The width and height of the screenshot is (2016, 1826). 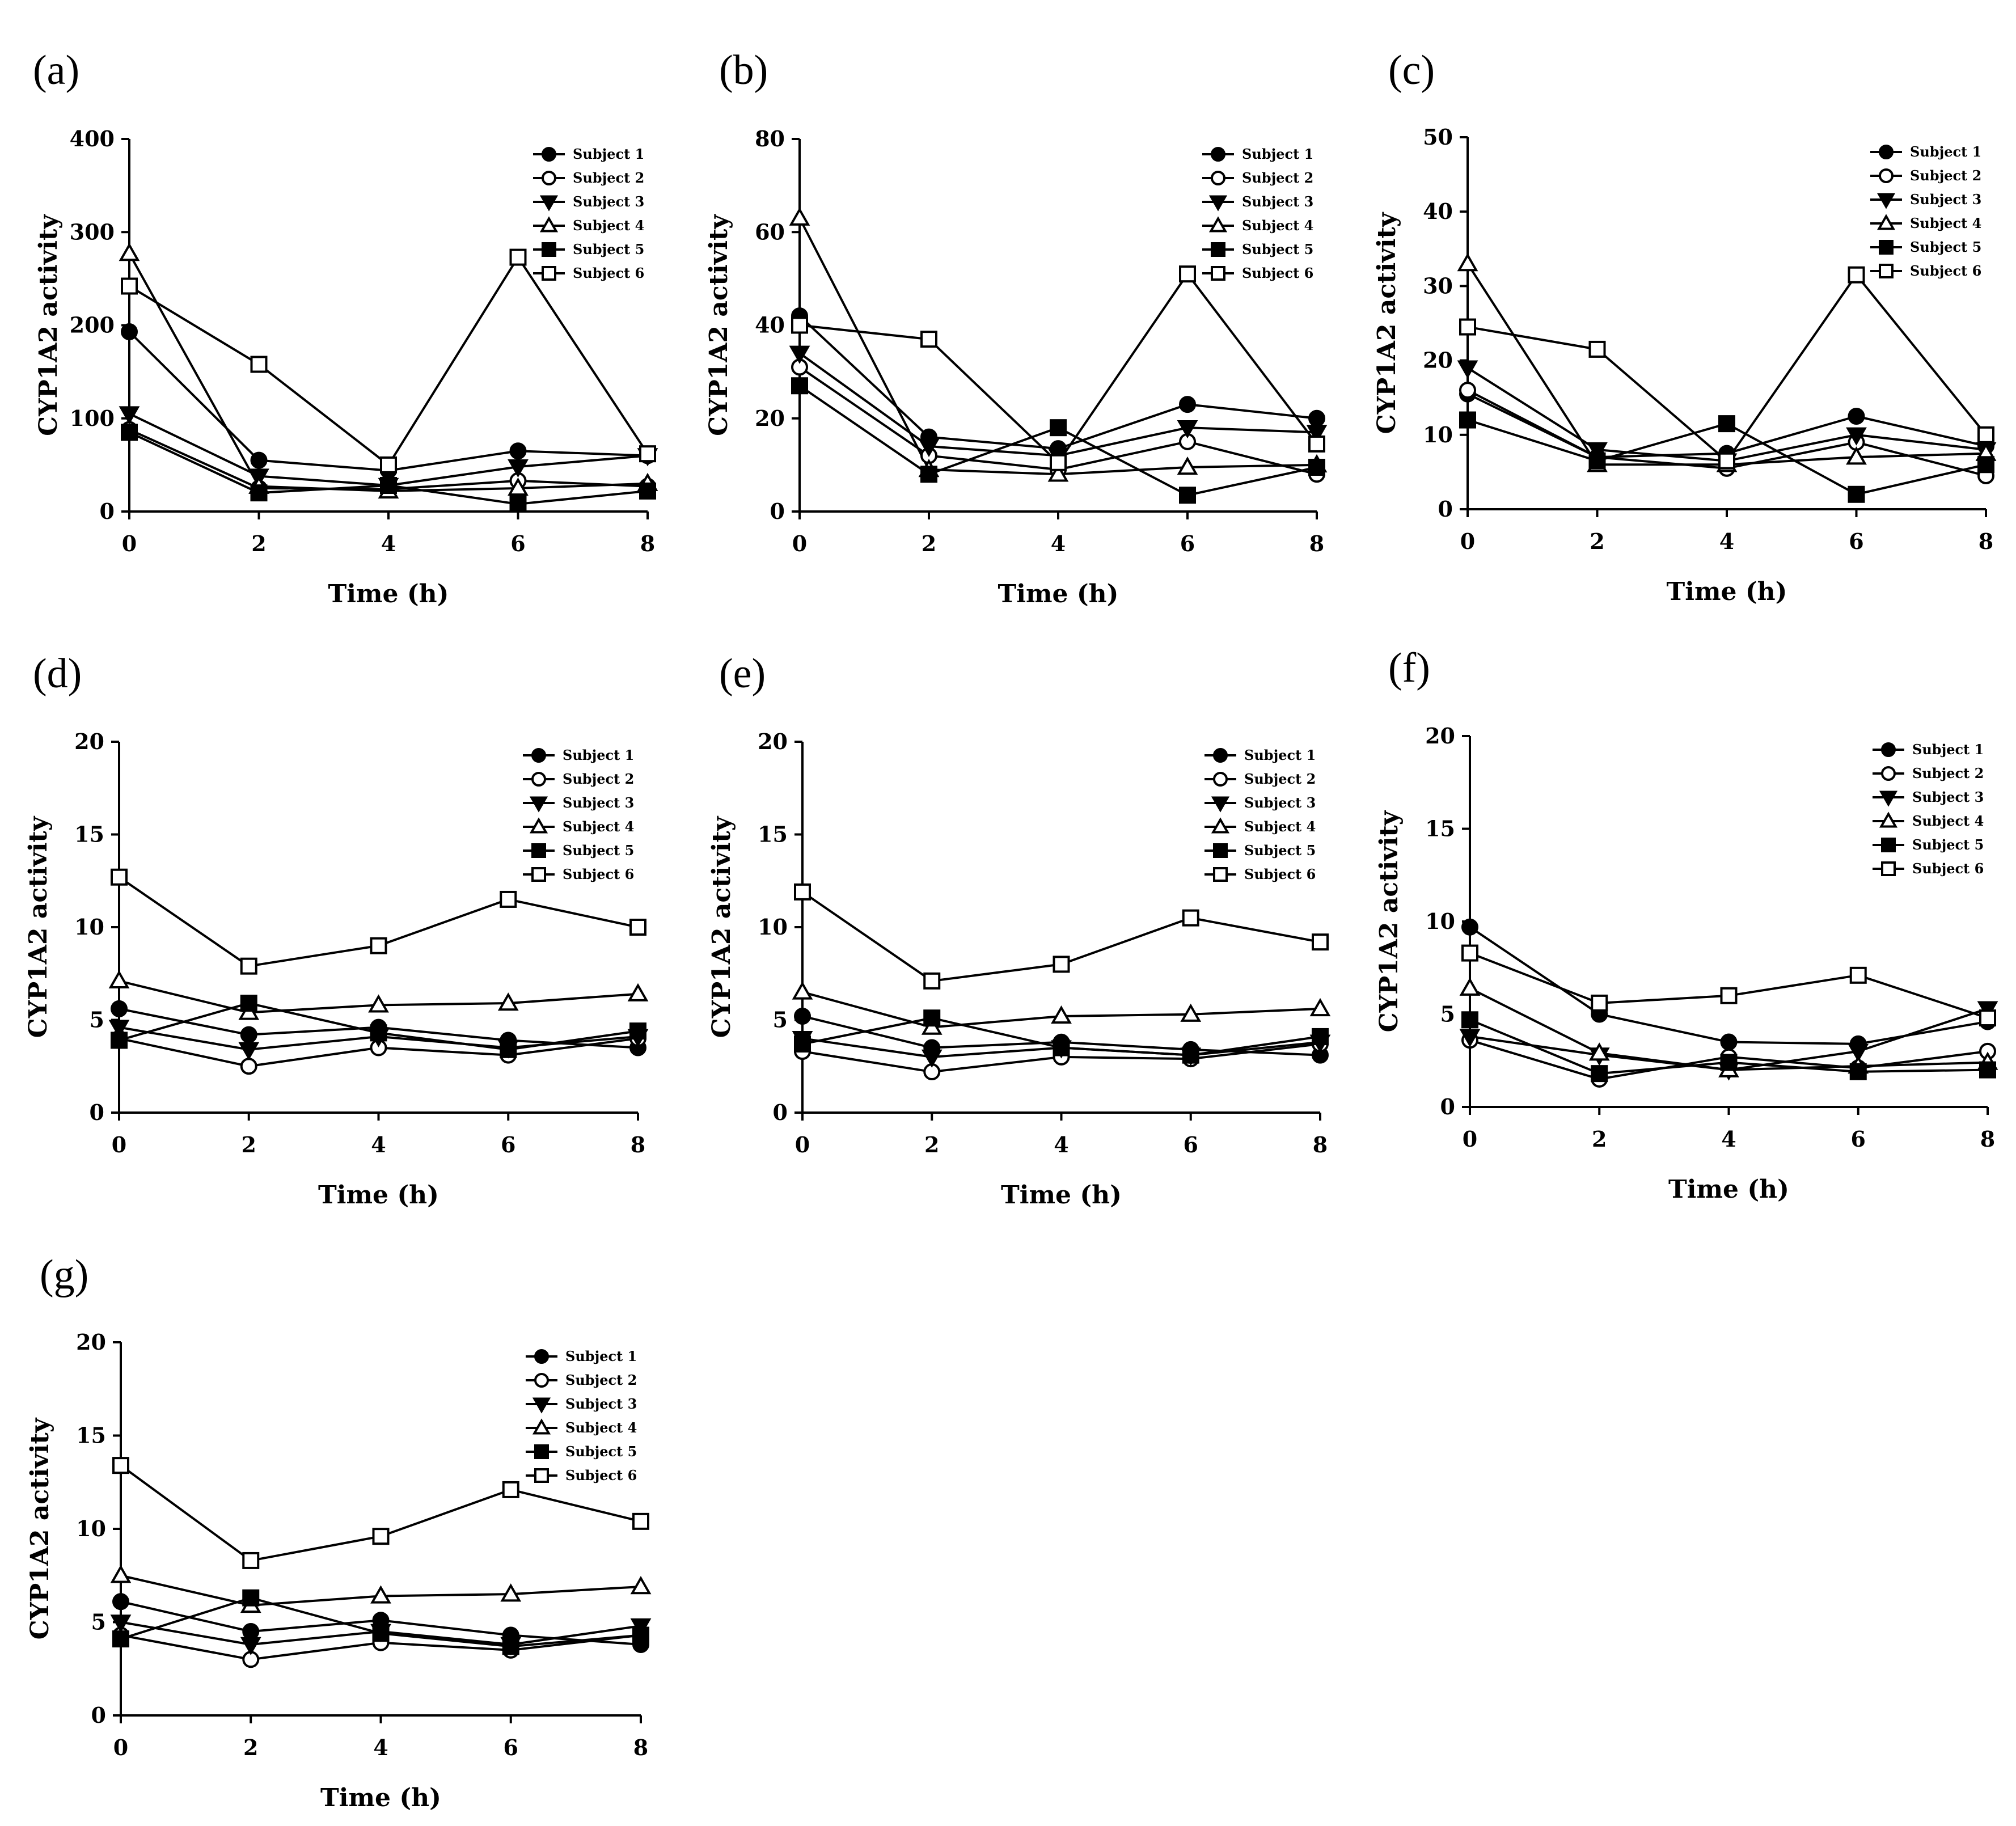 What do you see at coordinates (1277, 154) in the screenshot?
I see `legend-label-subject-1: Subject 1` at bounding box center [1277, 154].